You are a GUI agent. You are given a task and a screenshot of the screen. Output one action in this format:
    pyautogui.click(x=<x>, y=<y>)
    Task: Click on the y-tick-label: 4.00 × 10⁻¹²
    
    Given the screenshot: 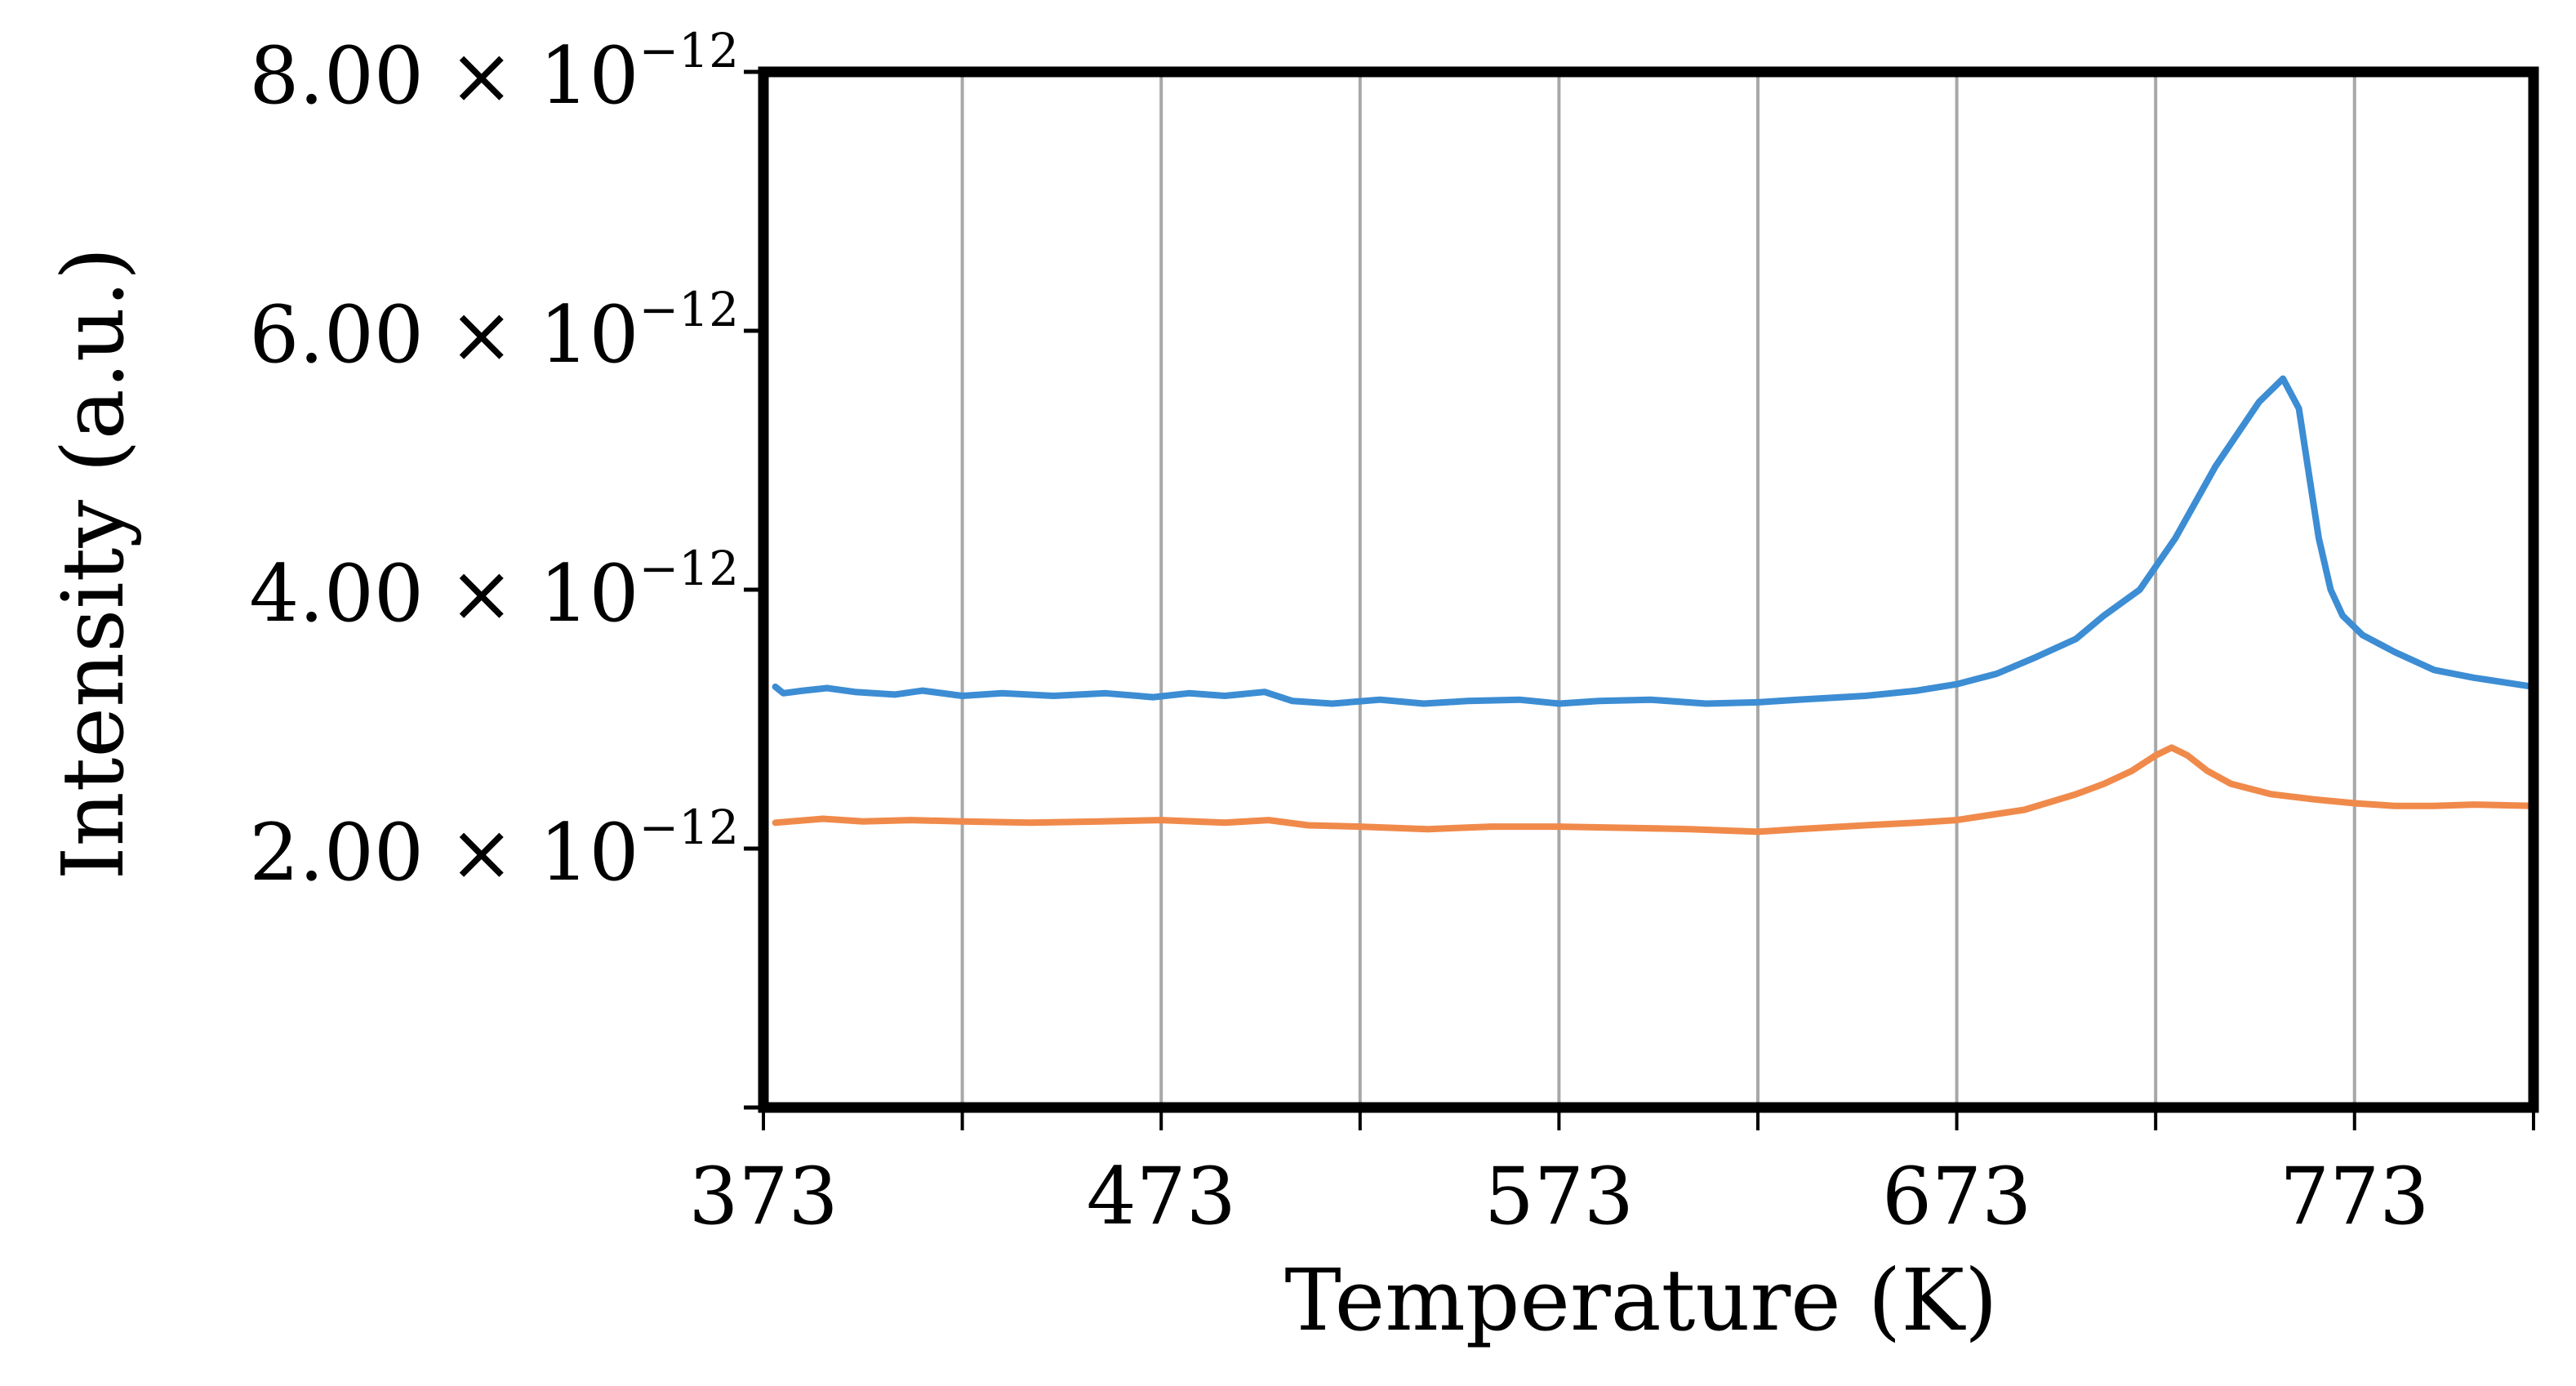 What is the action you would take?
    pyautogui.click(x=494, y=590)
    